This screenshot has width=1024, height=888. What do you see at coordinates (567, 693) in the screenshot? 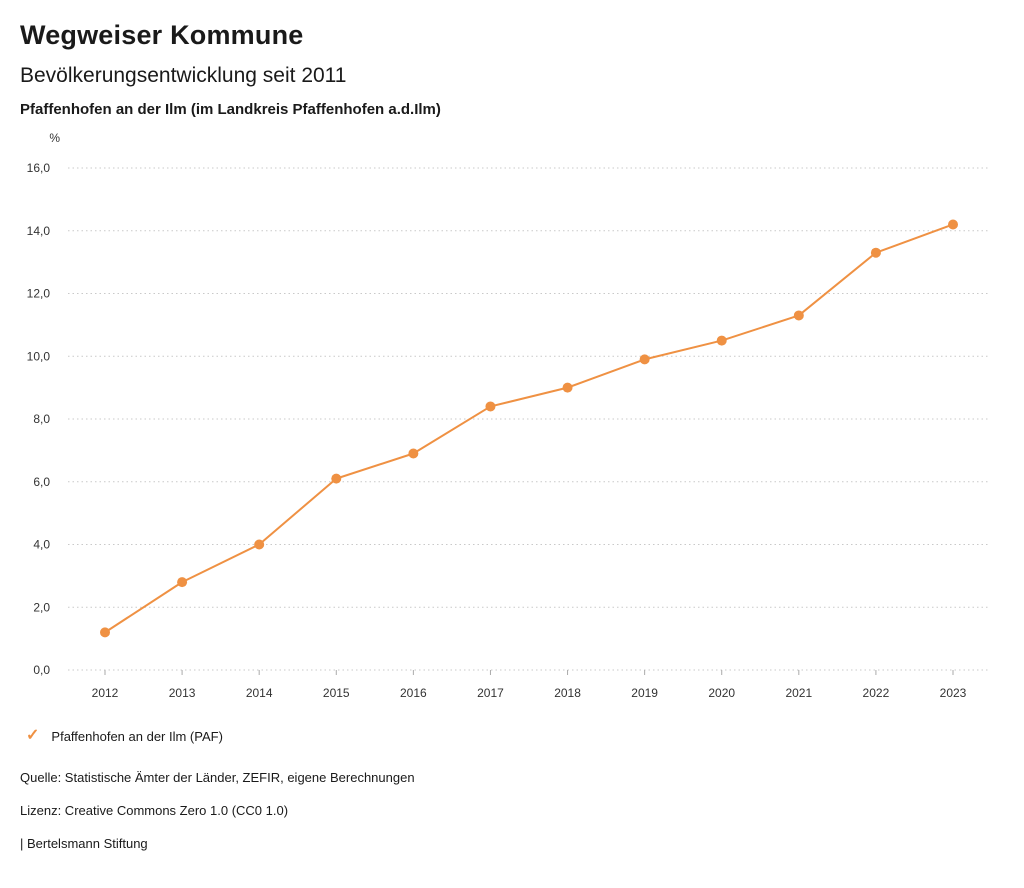
I see `x-tick-label: 2018` at bounding box center [567, 693].